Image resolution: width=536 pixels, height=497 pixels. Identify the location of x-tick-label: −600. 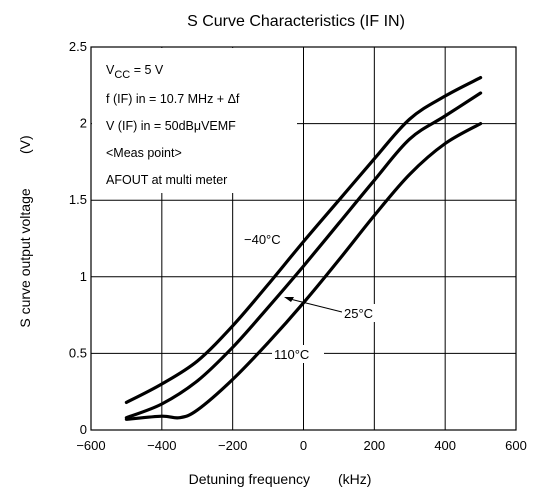
(90, 445).